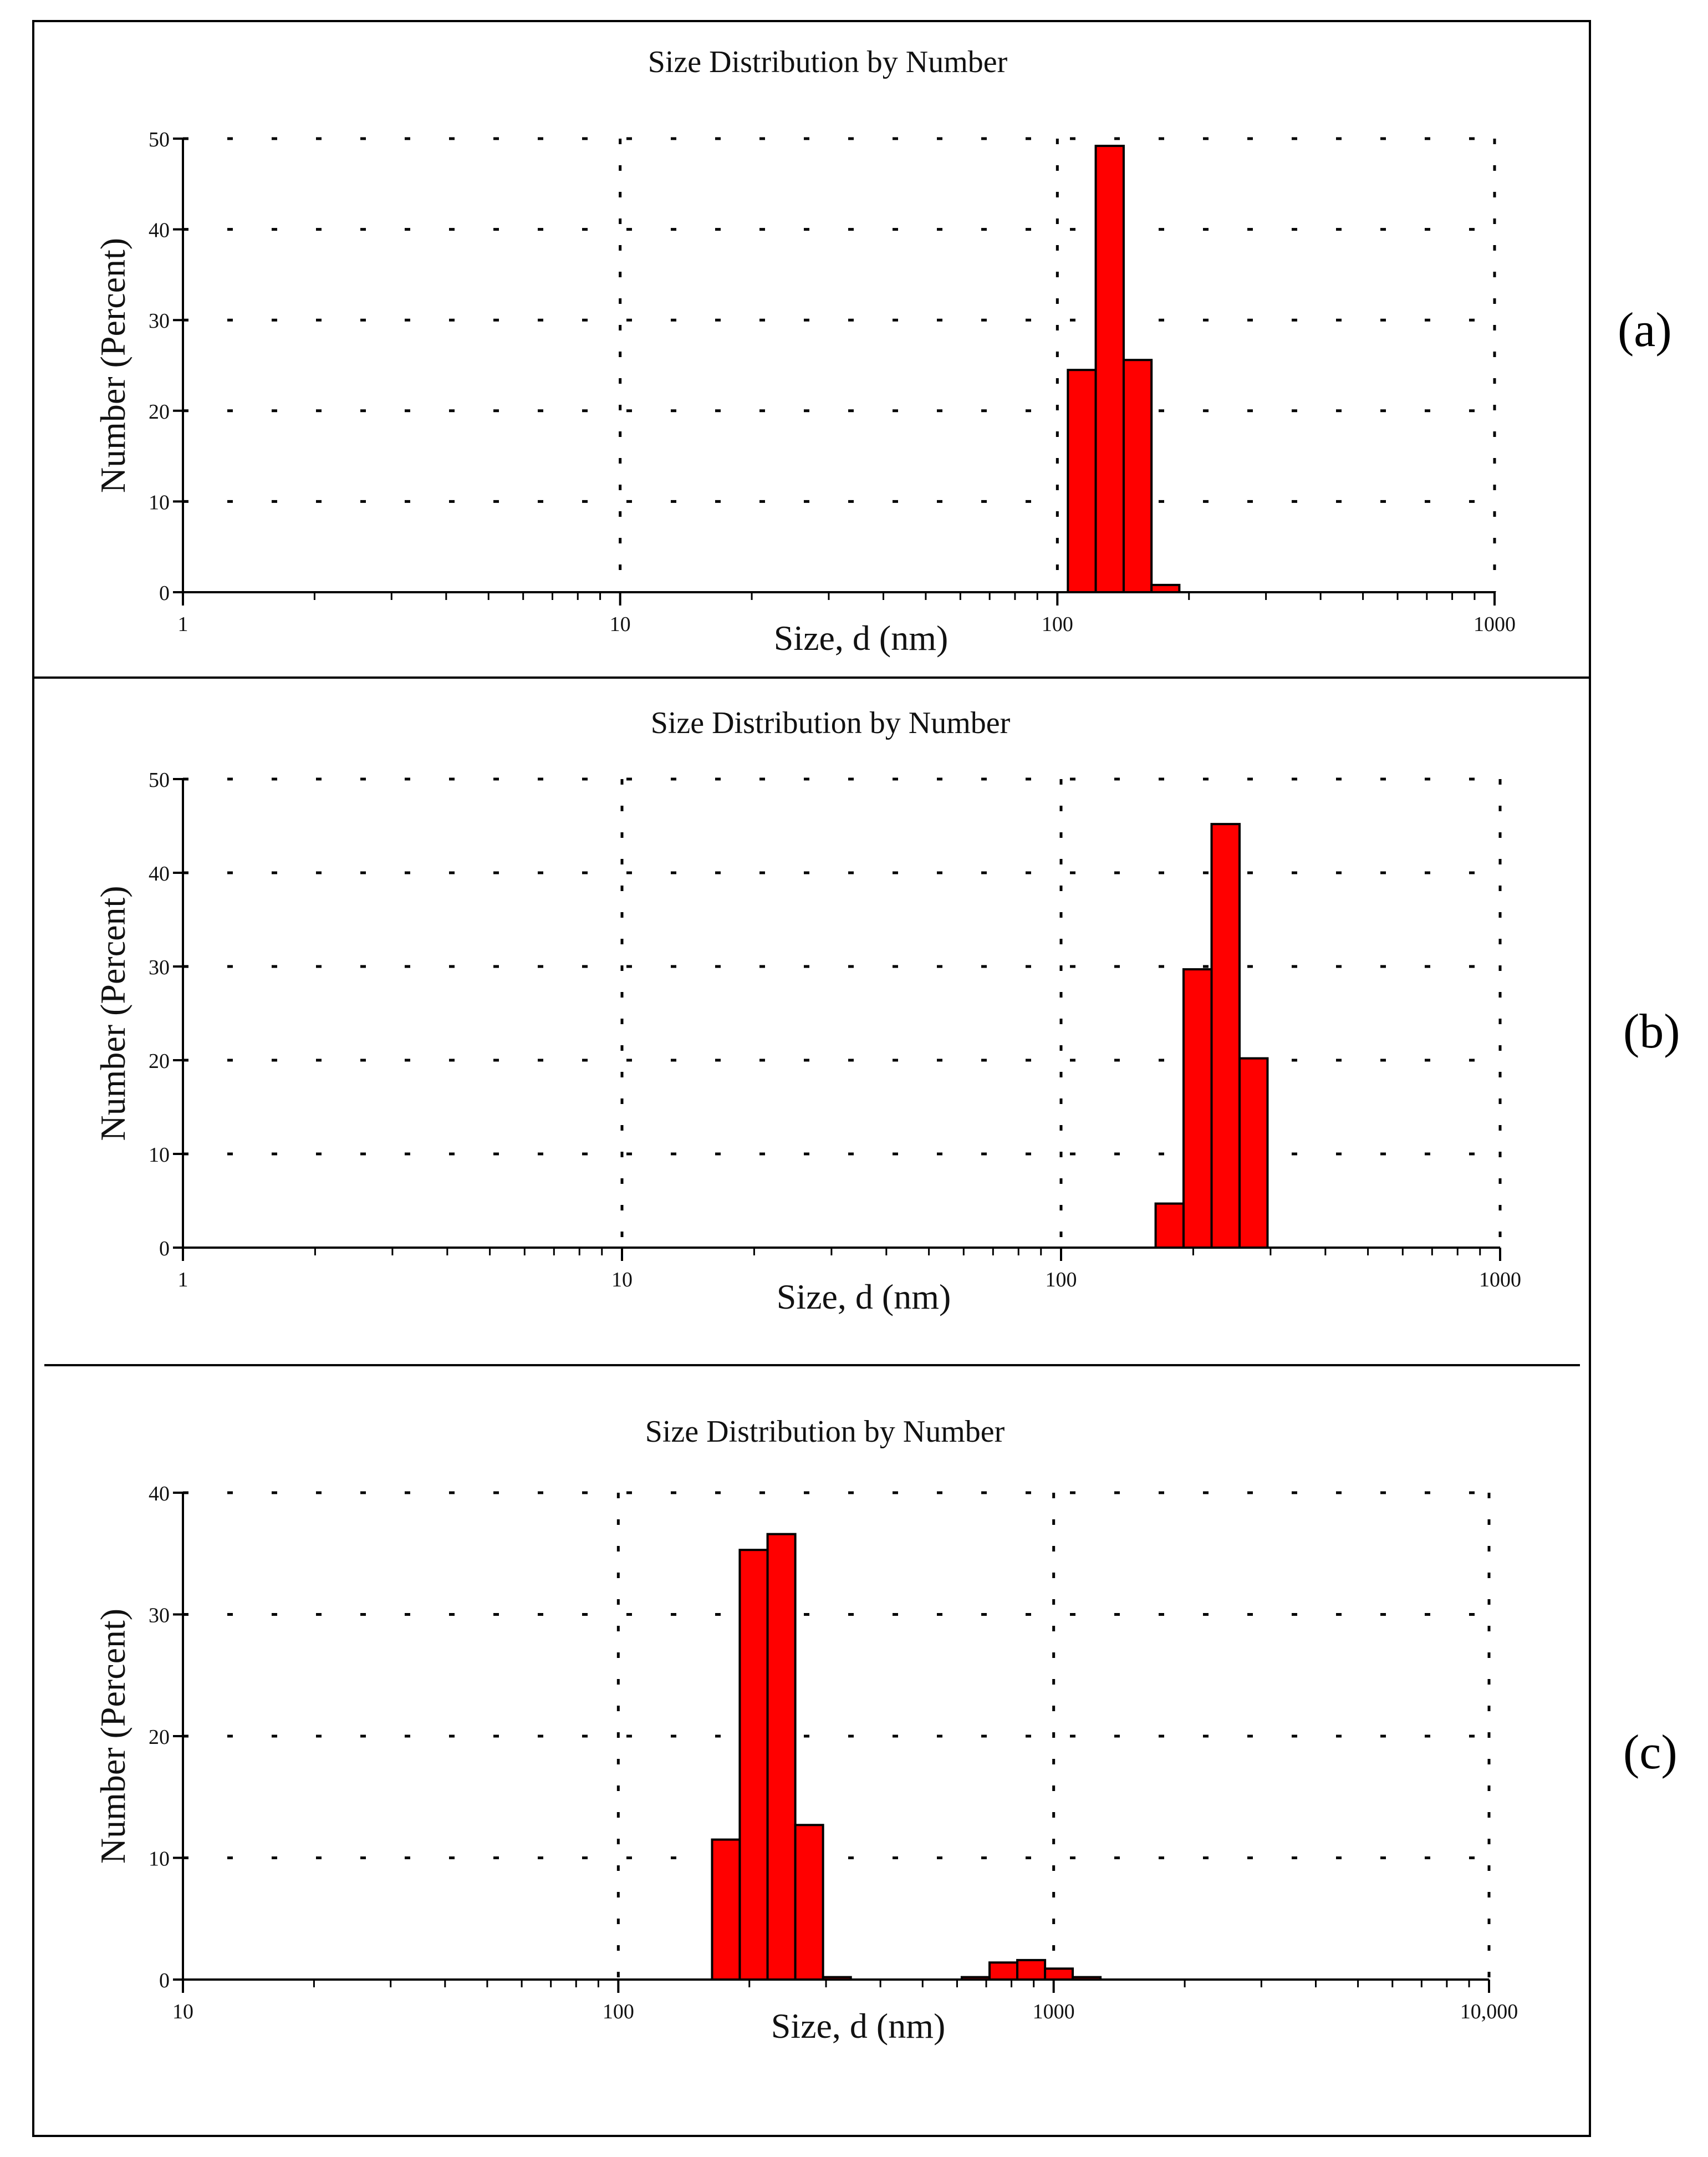 The height and width of the screenshot is (2157, 1708). Describe the element at coordinates (1645, 330) in the screenshot. I see `panel-label-a: (a)` at that location.